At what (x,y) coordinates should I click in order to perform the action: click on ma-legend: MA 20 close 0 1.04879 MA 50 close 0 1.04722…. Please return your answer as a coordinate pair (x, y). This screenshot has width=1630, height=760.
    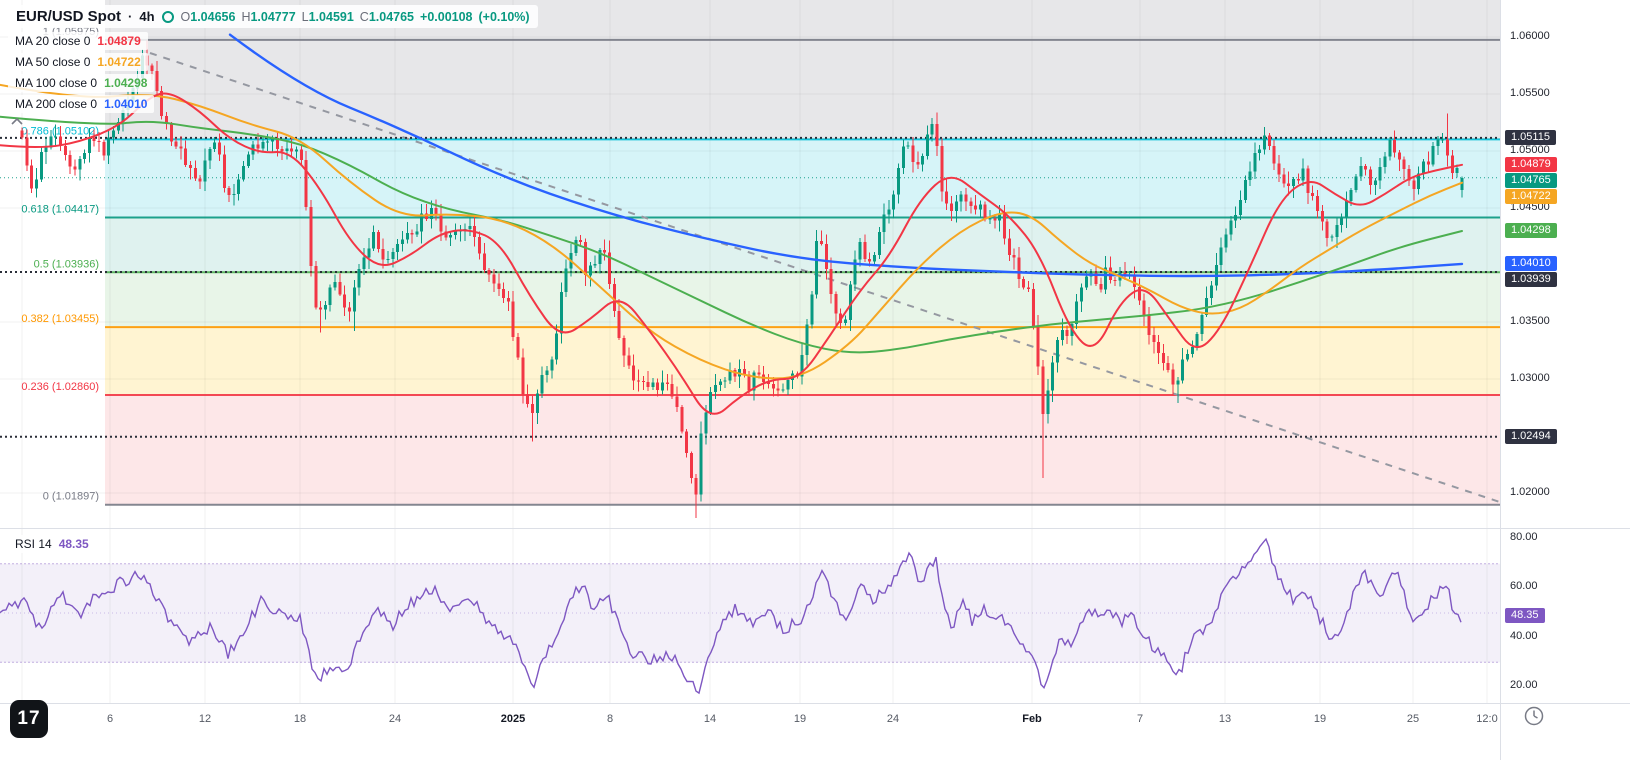
    Looking at the image, I should click on (273, 72).